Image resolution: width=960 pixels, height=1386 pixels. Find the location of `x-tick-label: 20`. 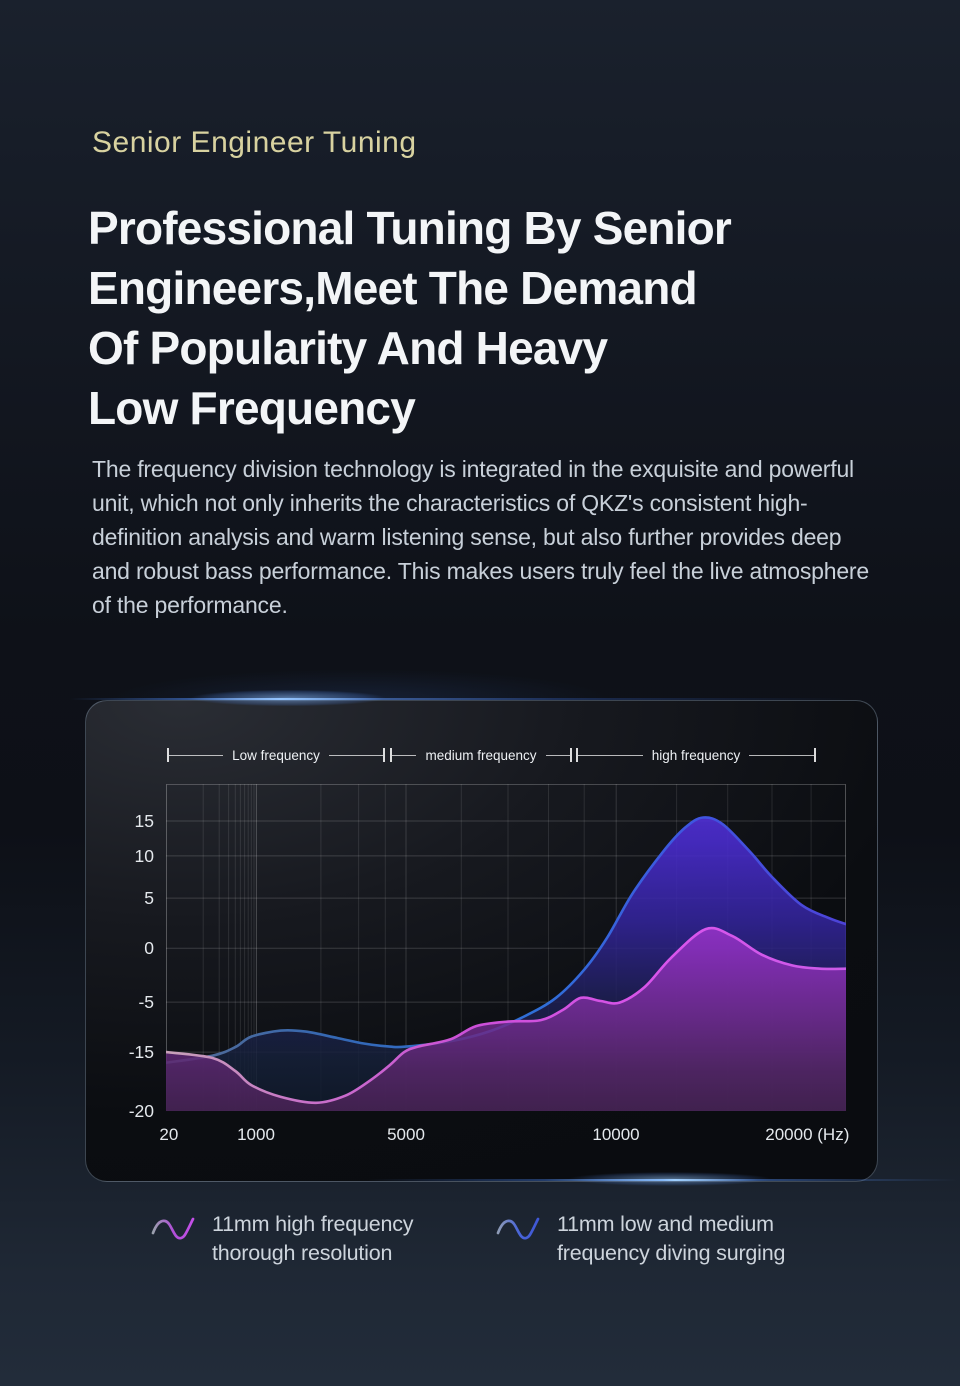

x-tick-label: 20 is located at coordinates (169, 1134).